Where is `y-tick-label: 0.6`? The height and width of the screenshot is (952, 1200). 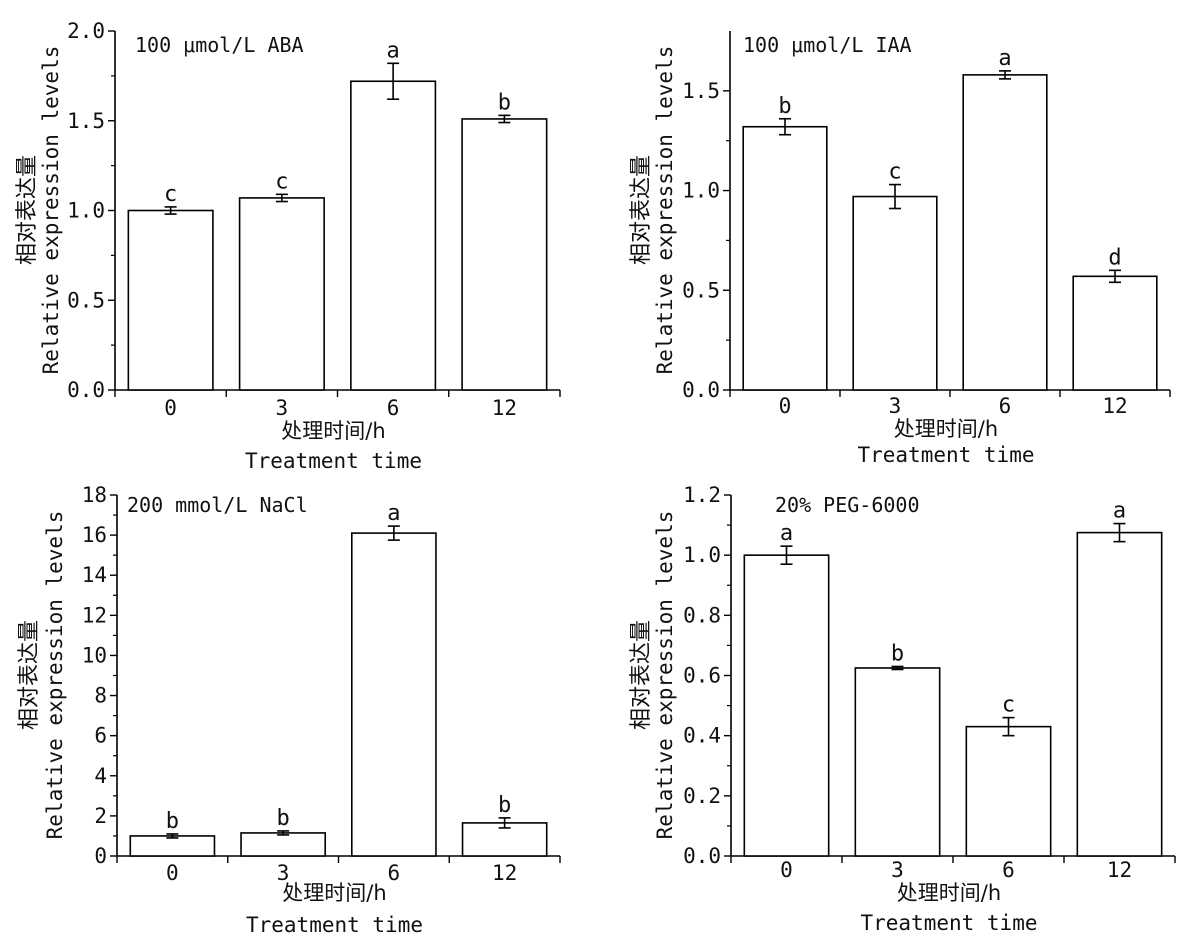 y-tick-label: 0.6 is located at coordinates (702, 676).